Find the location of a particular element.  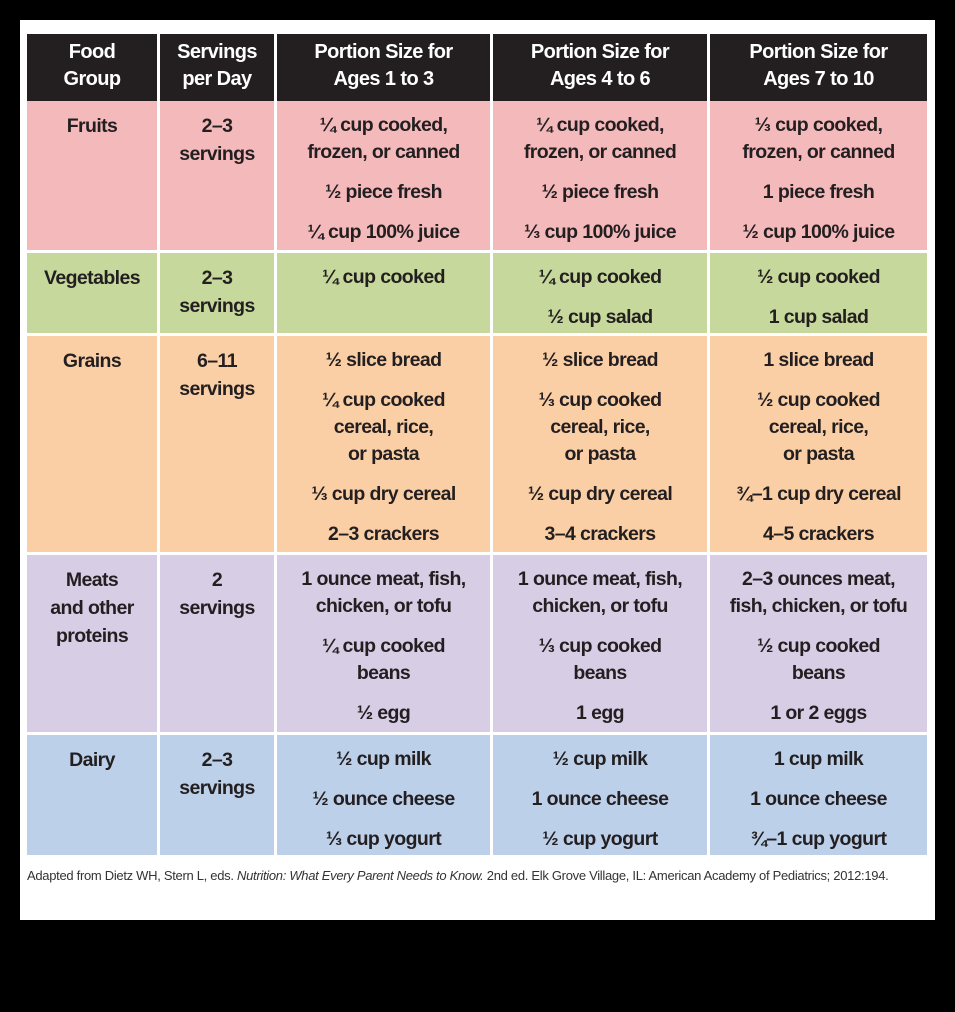

portion-item: ¾–1 cup dry cereal is located at coordinates (818, 494).